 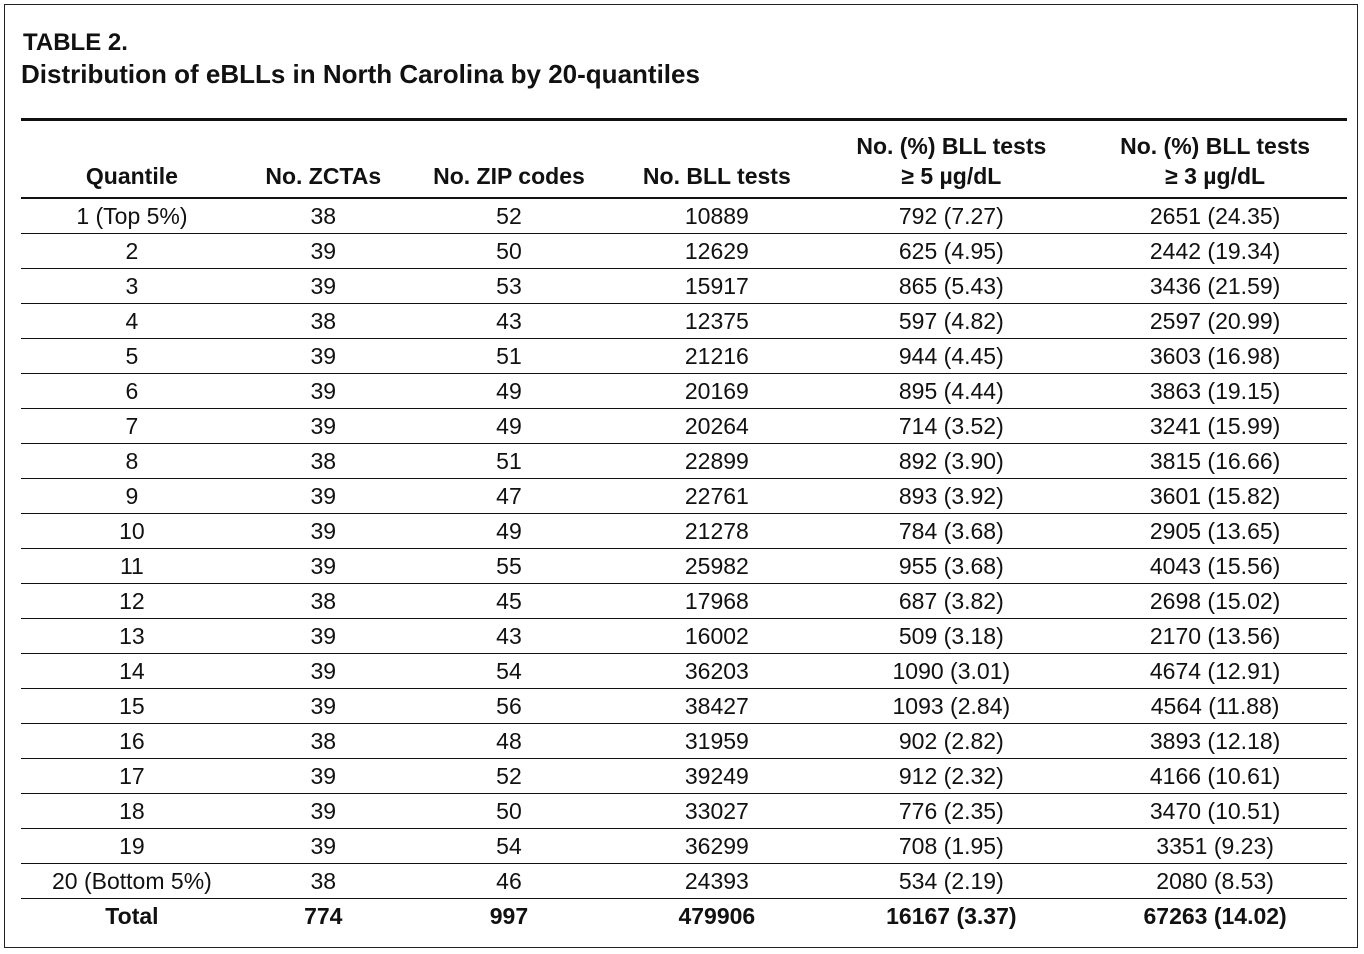 What do you see at coordinates (509, 286) in the screenshot?
I see `table-cell: 53` at bounding box center [509, 286].